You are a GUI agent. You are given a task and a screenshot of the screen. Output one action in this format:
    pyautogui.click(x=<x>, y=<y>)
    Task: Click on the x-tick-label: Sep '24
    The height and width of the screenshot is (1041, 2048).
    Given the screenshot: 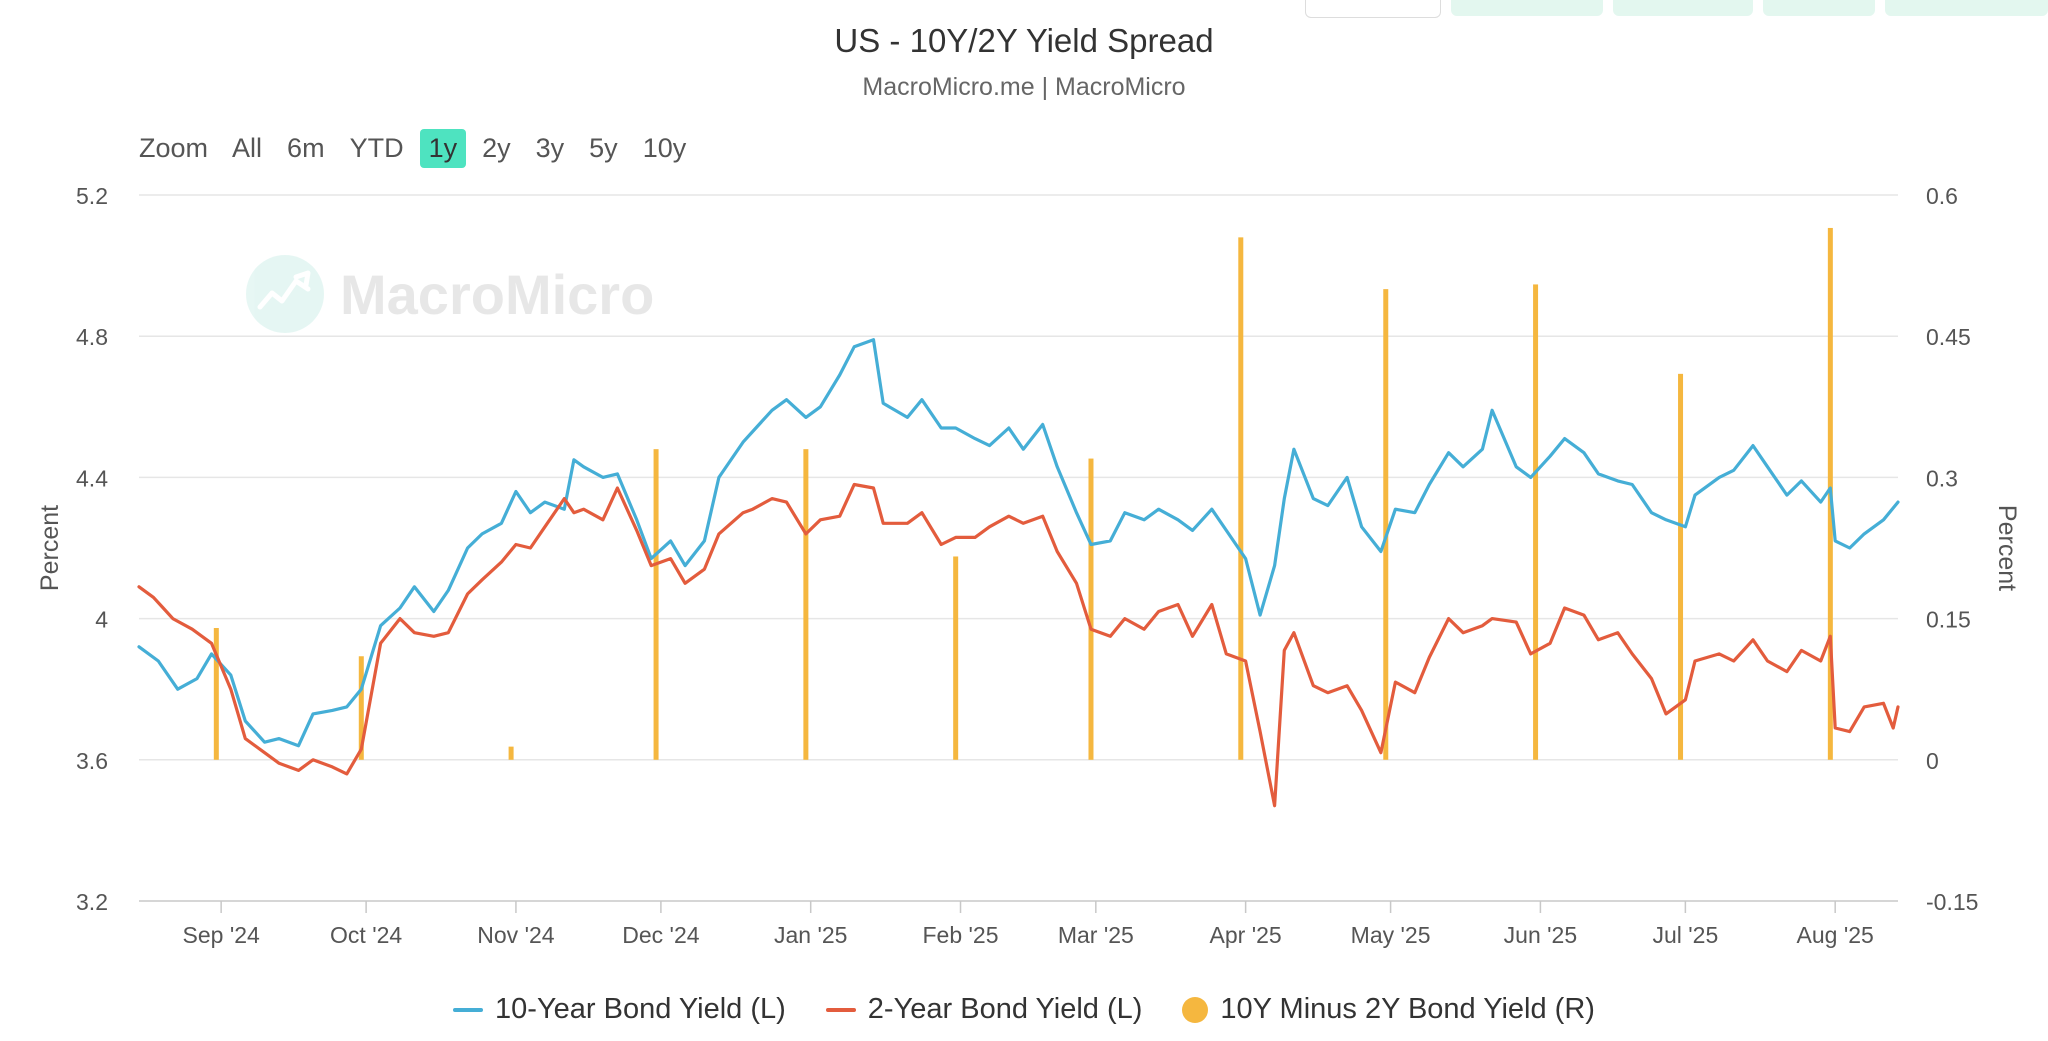 What is the action you would take?
    pyautogui.click(x=221, y=935)
    